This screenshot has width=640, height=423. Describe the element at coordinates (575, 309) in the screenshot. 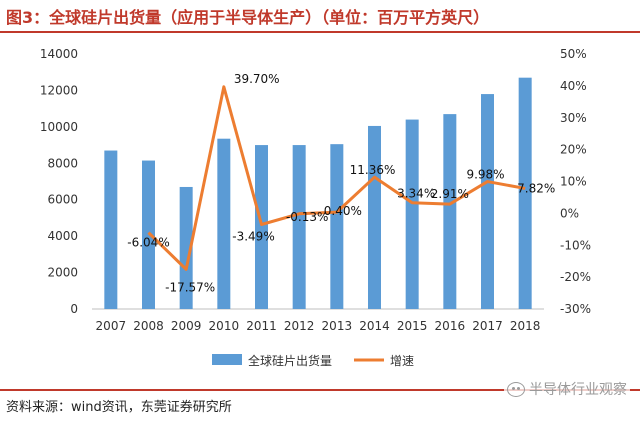

I see `y-right-tick-label: -30%` at that location.